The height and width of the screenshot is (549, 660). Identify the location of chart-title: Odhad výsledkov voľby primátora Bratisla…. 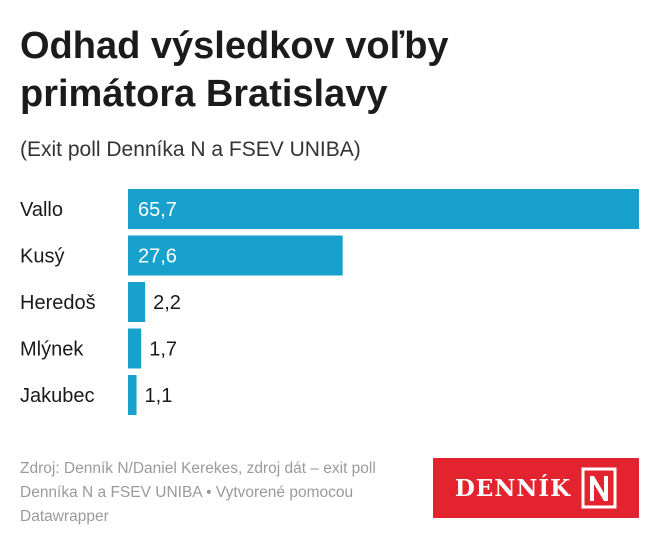
(234, 70).